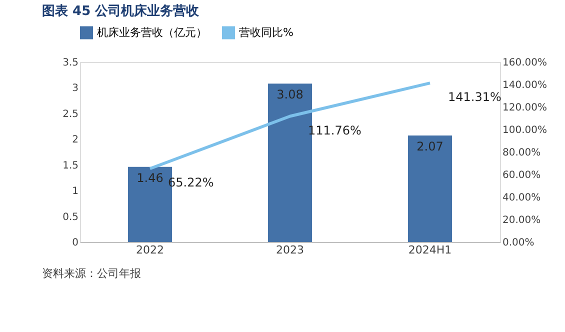 The width and height of the screenshot is (565, 332). Describe the element at coordinates (152, 32) in the screenshot. I see `legend-label: 机床业务营收（亿元）` at that location.